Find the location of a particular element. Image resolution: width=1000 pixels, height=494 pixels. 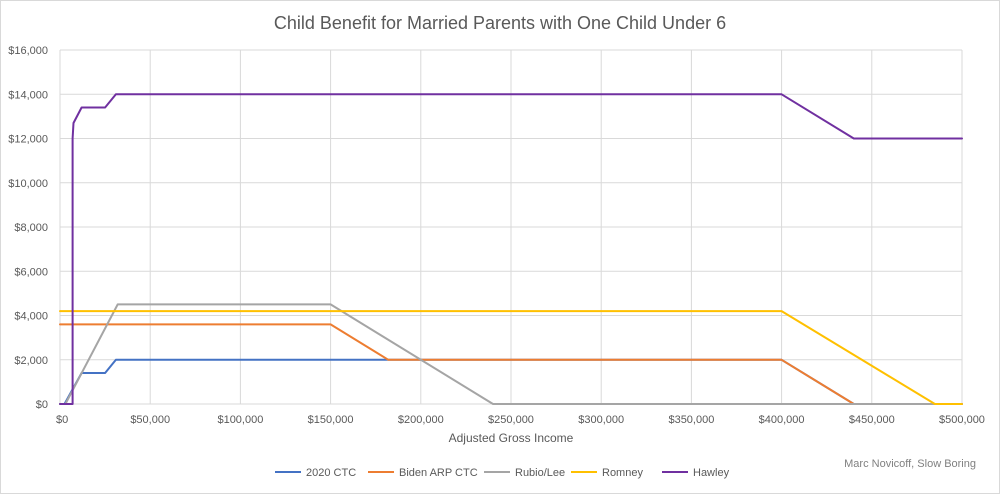

y-tick-label: $16,000 is located at coordinates (28, 51).